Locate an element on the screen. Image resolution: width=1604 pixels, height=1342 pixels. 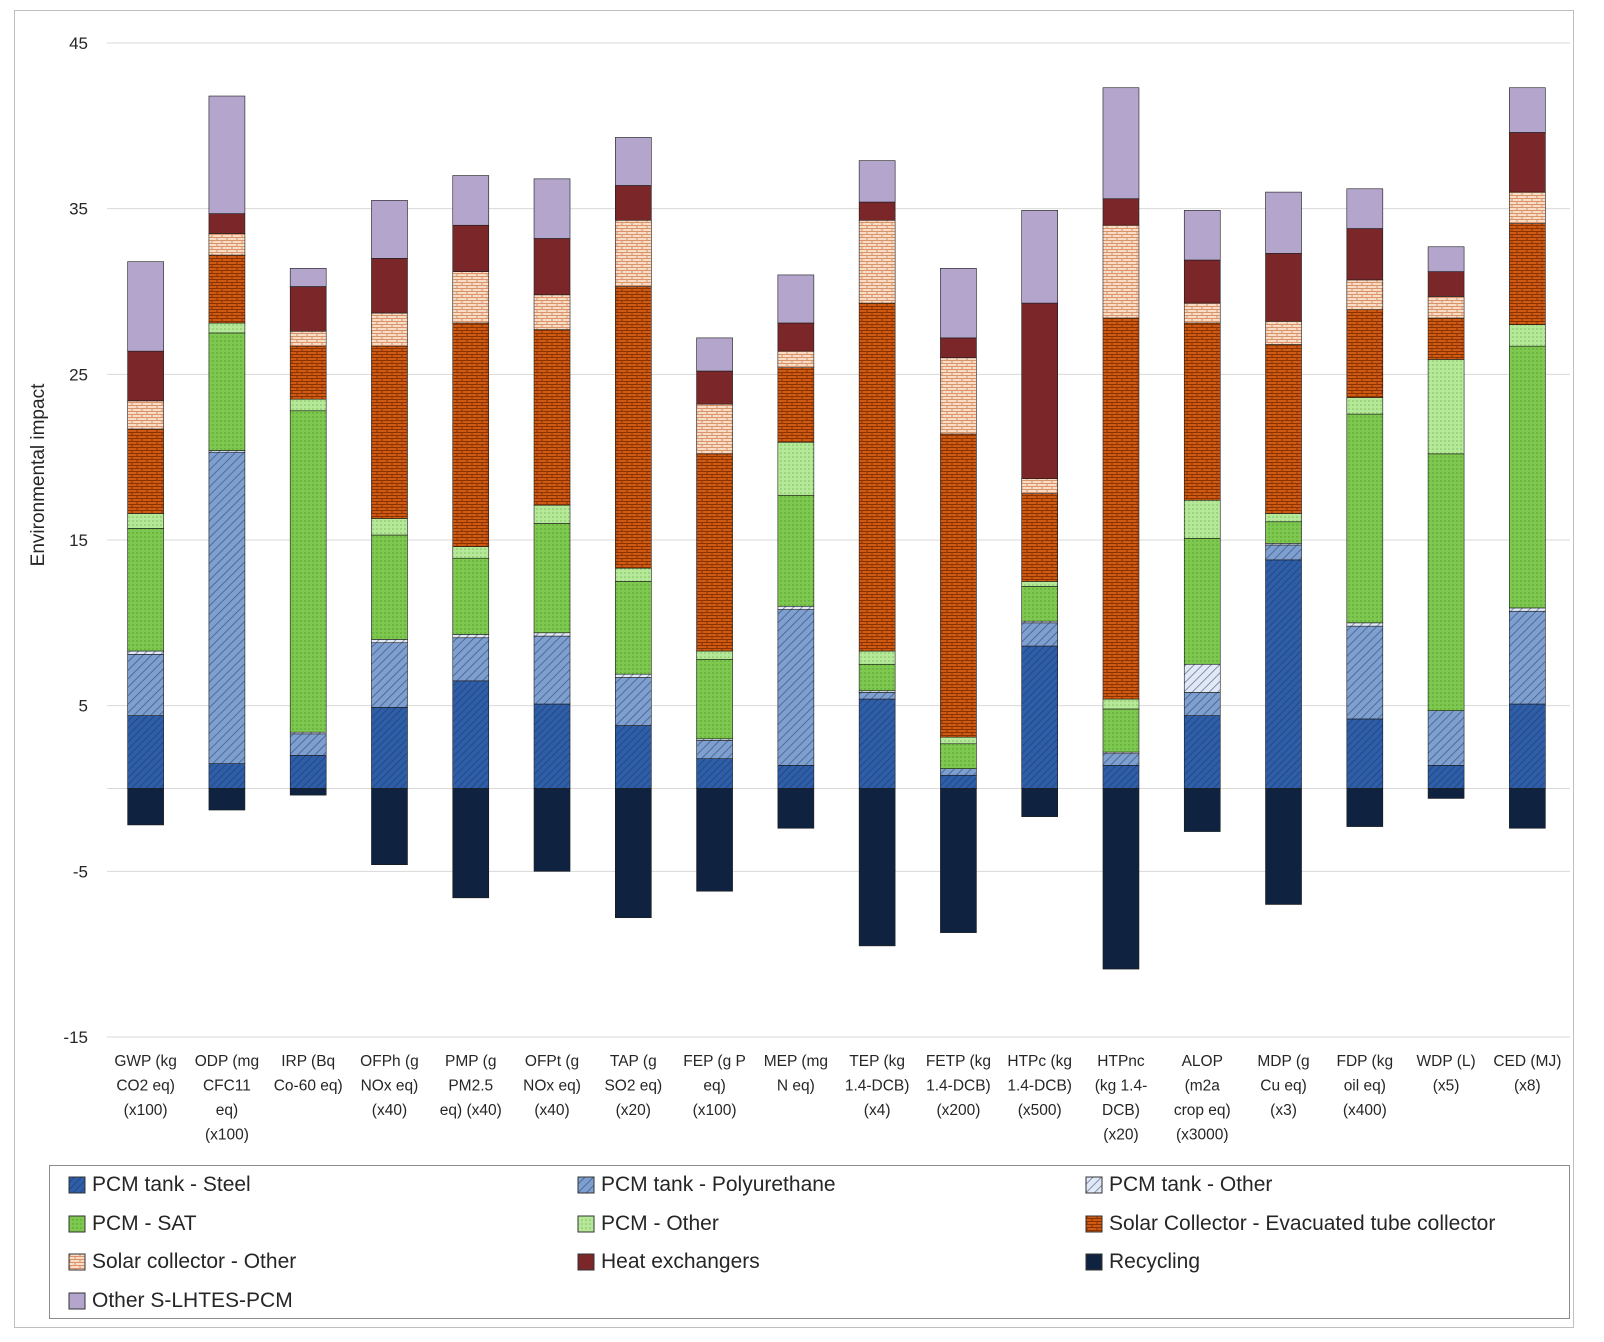
y-tick-label: -5 is located at coordinates (80, 871).